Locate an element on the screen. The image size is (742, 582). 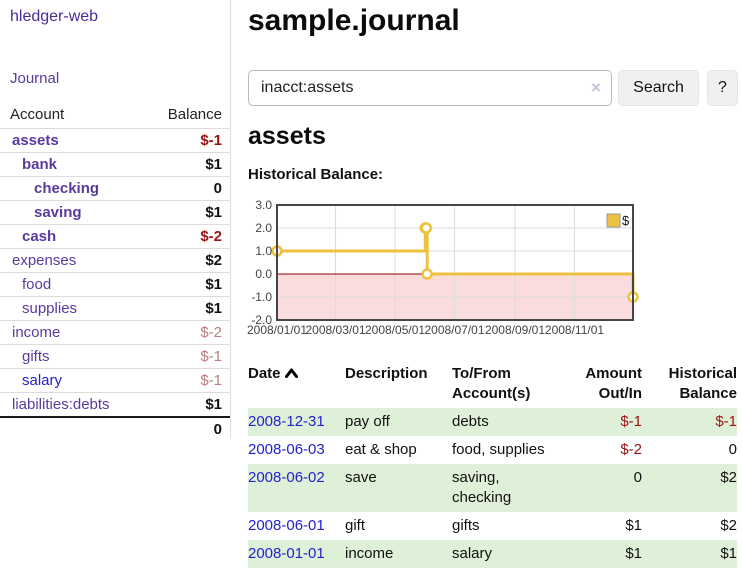
sidebar-account-assets: assets is located at coordinates (35, 140).